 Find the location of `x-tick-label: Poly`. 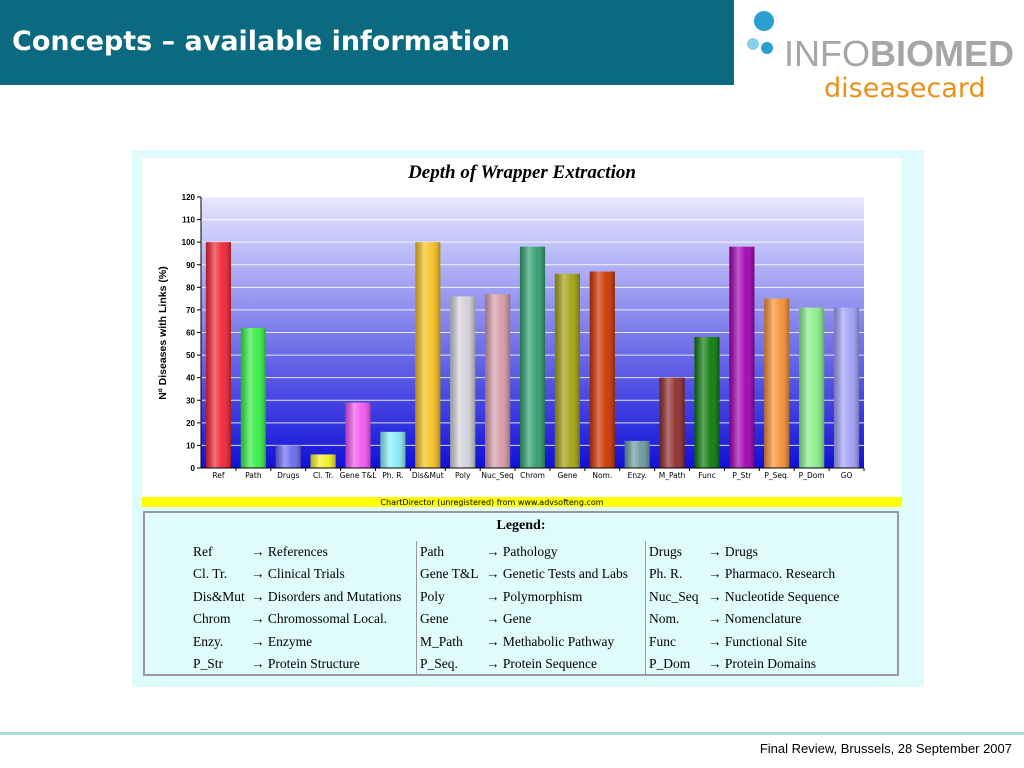

x-tick-label: Poly is located at coordinates (463, 475).